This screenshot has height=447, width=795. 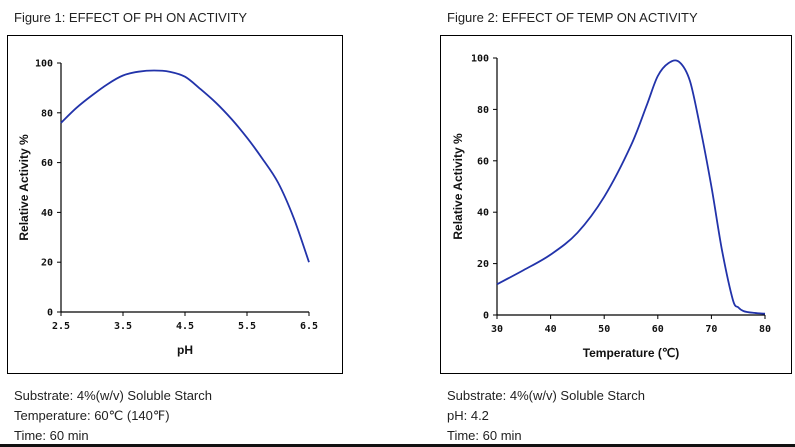 What do you see at coordinates (185, 166) in the screenshot?
I see `activity-curve` at bounding box center [185, 166].